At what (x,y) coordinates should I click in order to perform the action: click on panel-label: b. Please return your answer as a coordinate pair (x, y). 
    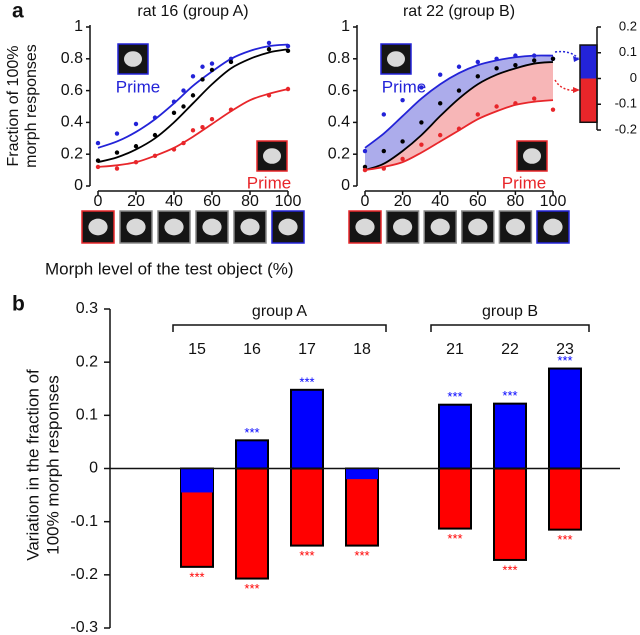
    Looking at the image, I should click on (18, 304).